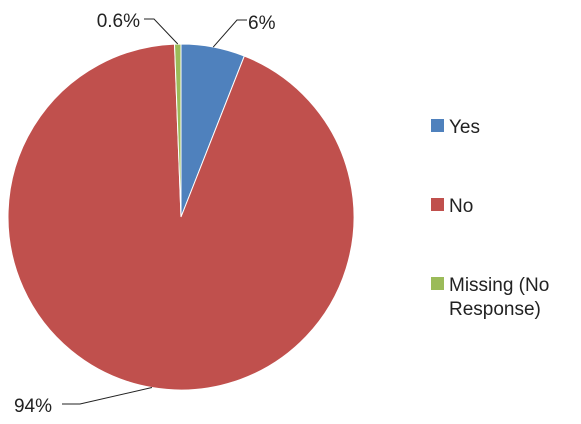 Image resolution: width=581 pixels, height=424 pixels. I want to click on legend-label-1: No, so click(461, 206).